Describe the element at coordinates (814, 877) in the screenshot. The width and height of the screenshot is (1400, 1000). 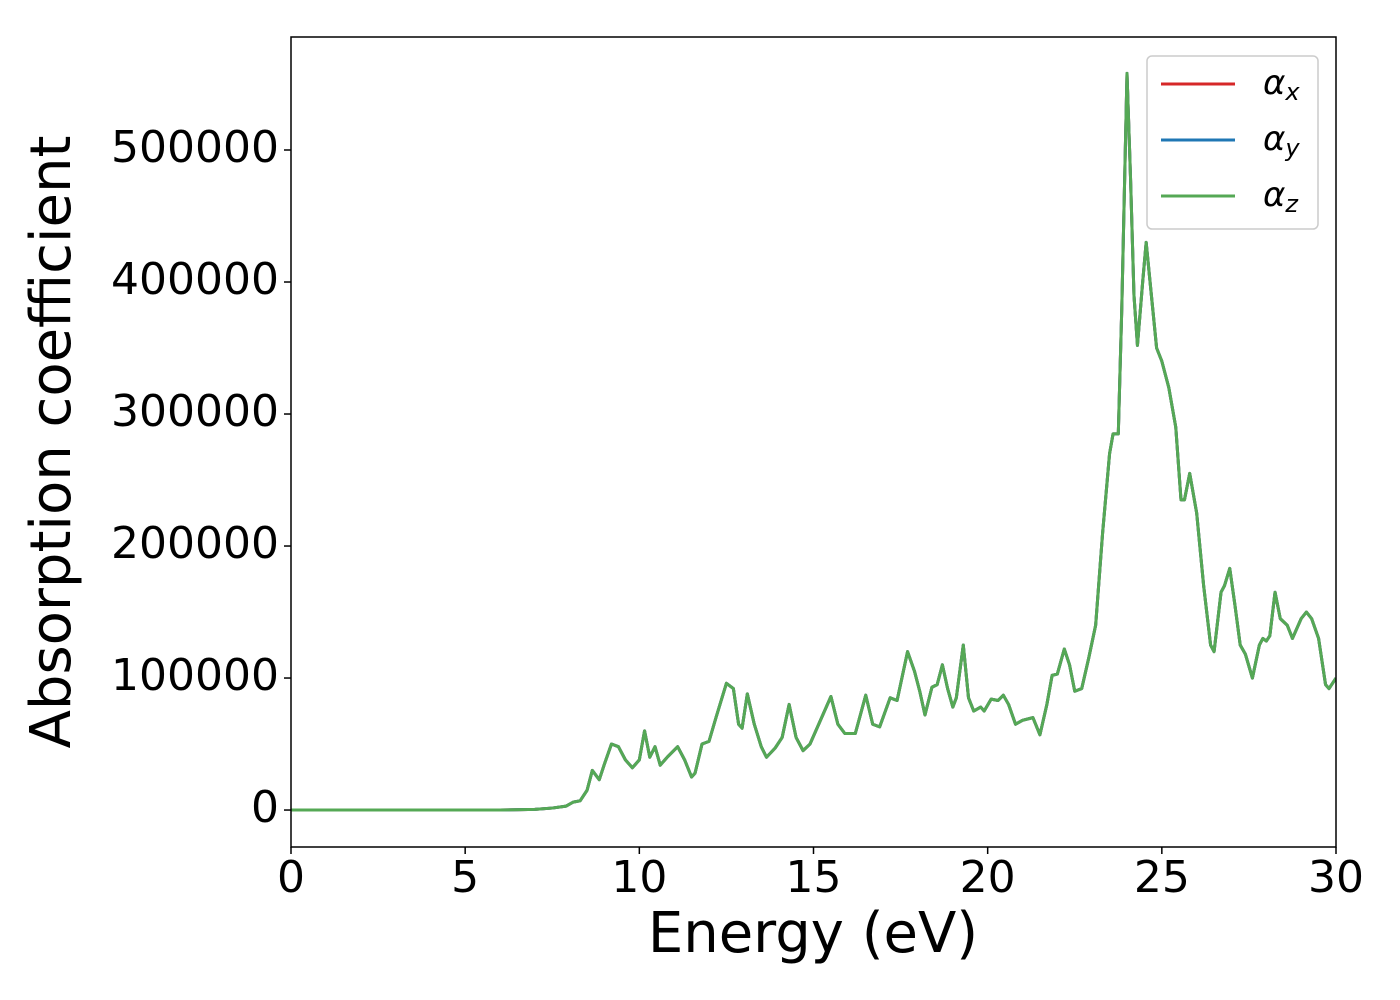
I see `x-tick-label: 15` at that location.